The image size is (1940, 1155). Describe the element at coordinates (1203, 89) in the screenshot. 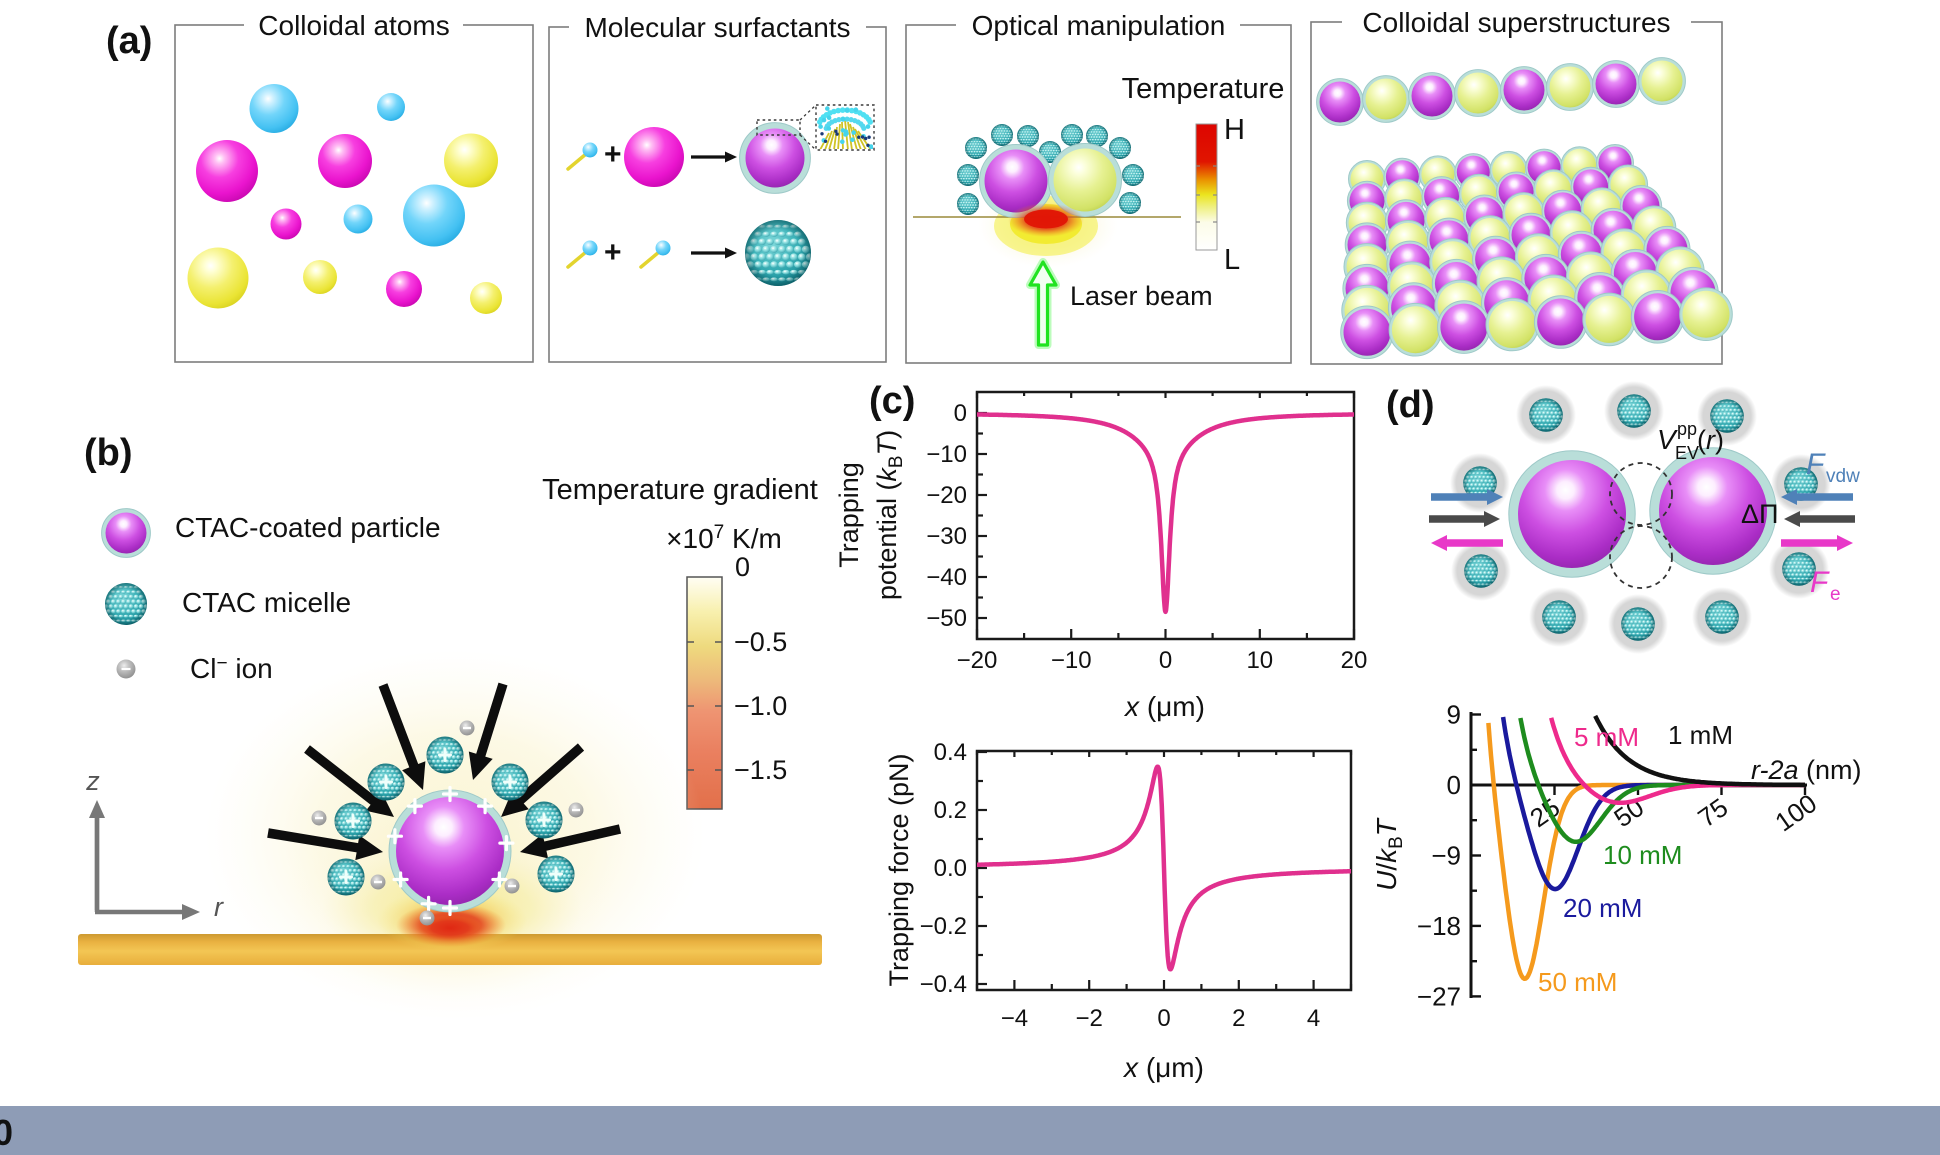

I see `svg-text: Temperature` at that location.